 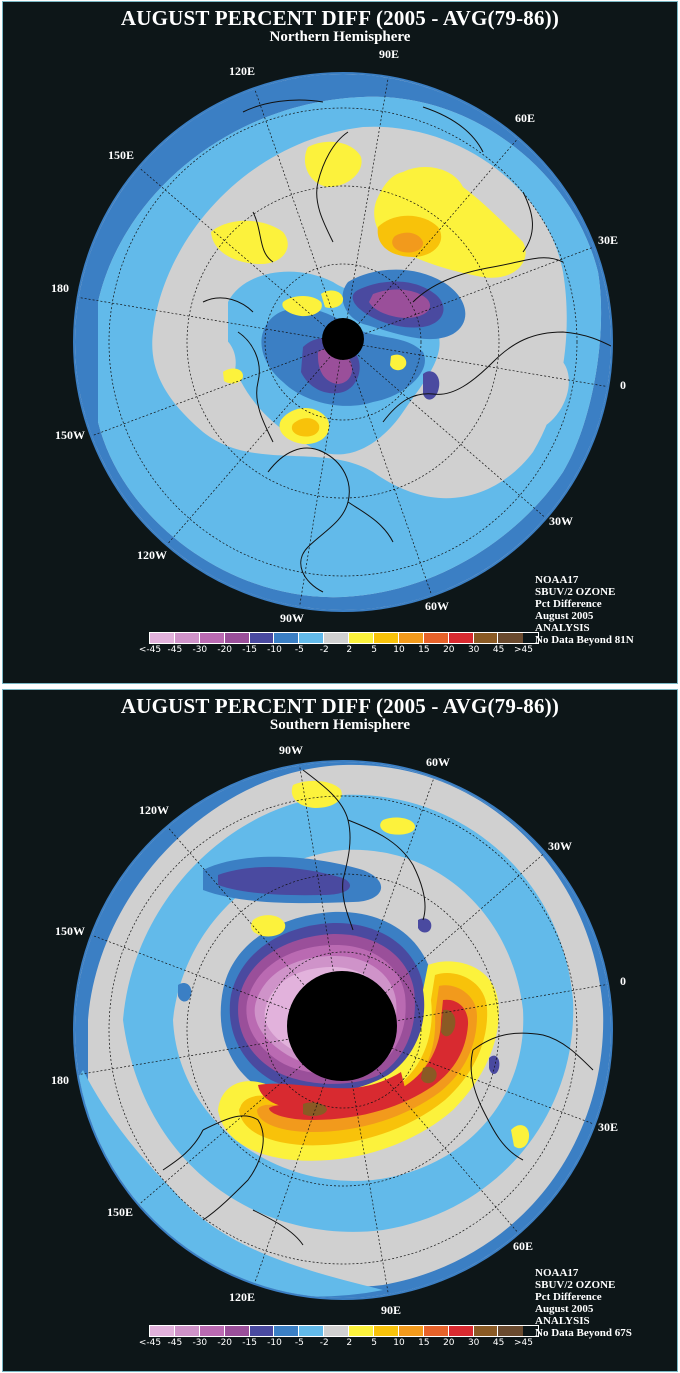 What do you see at coordinates (608, 1127) in the screenshot?
I see `lon-label-30e: 30E` at bounding box center [608, 1127].